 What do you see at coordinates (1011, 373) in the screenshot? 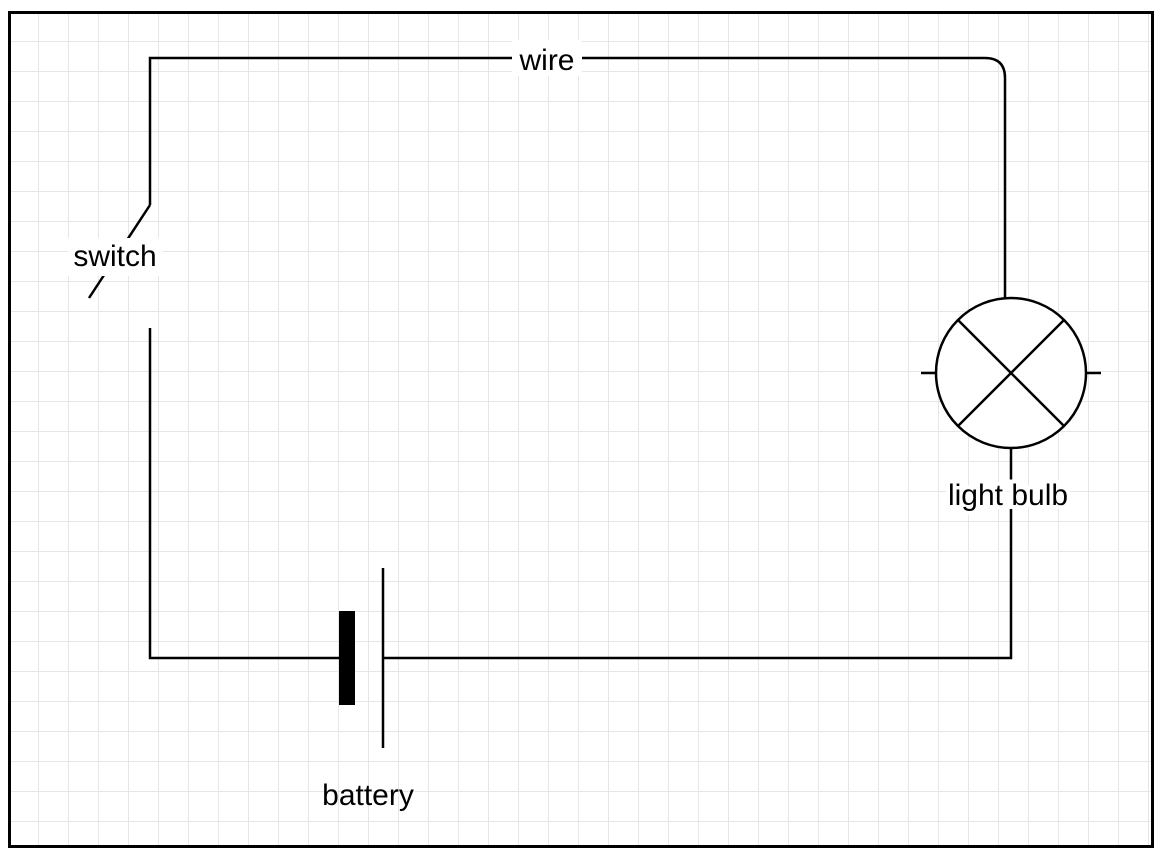
I see `light-bulb-icon` at bounding box center [1011, 373].